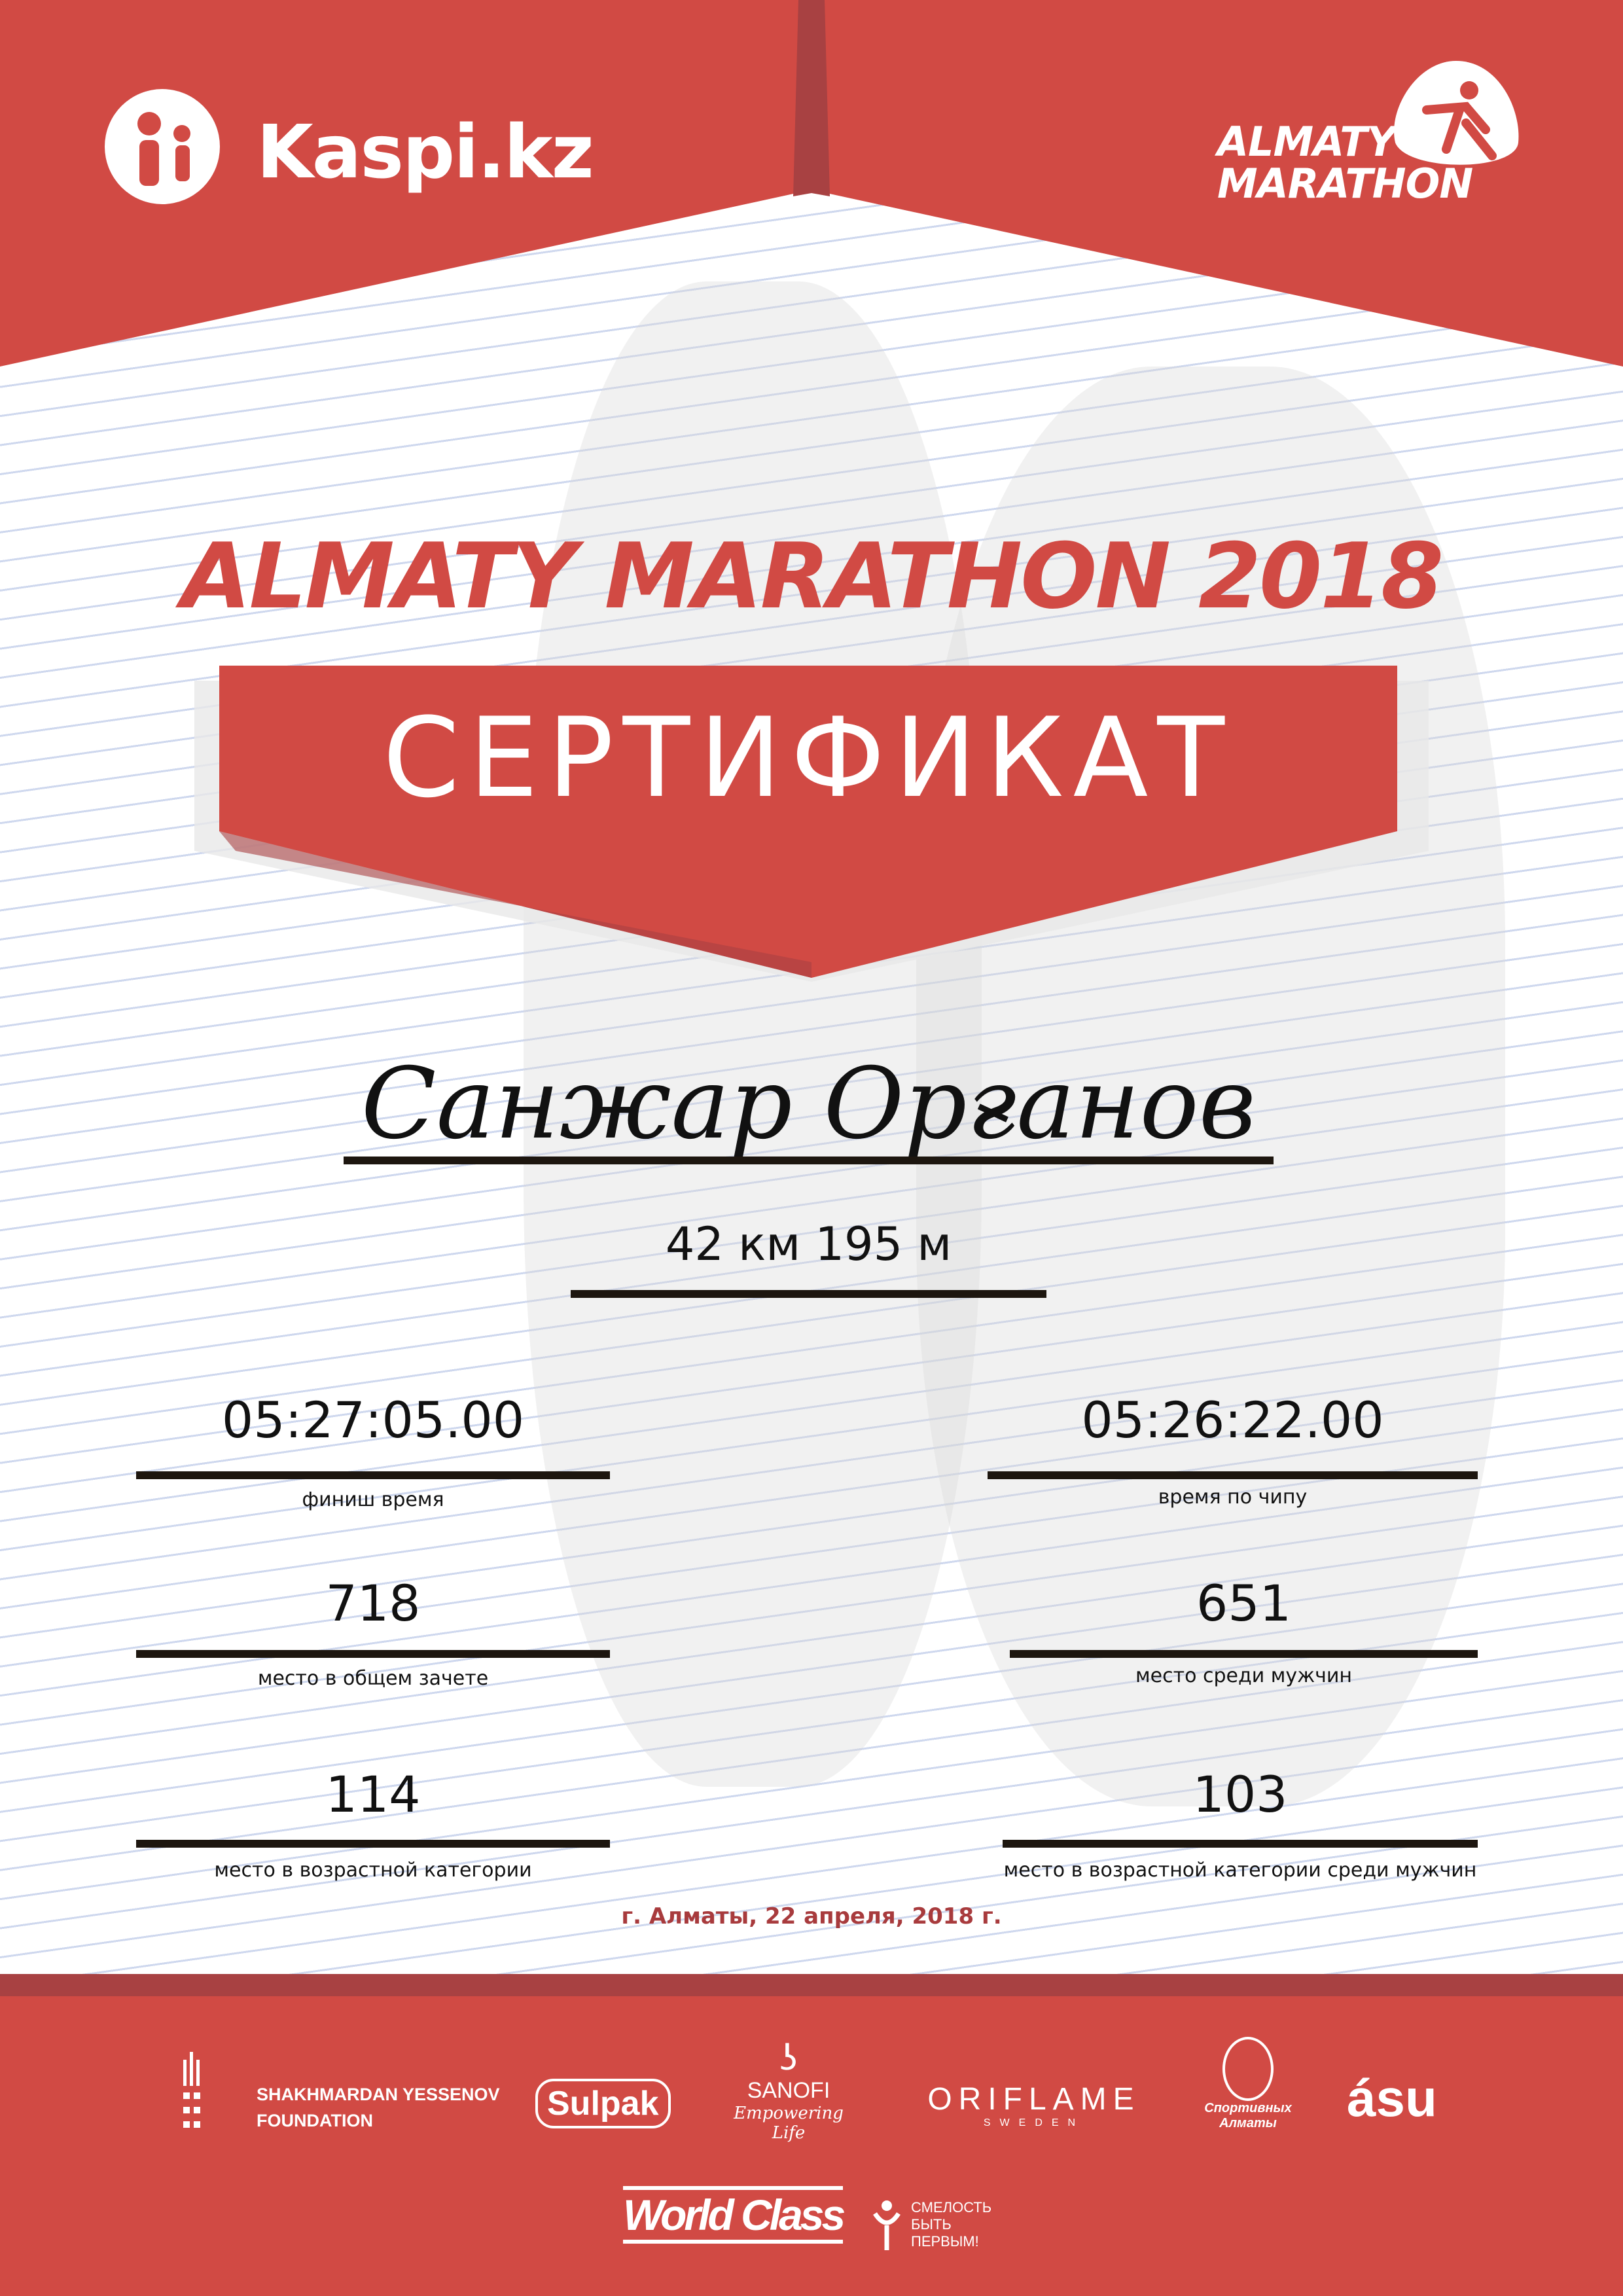 The height and width of the screenshot is (2296, 1623). Describe the element at coordinates (1233, 1475) in the screenshot. I see `chip-time-line` at that location.